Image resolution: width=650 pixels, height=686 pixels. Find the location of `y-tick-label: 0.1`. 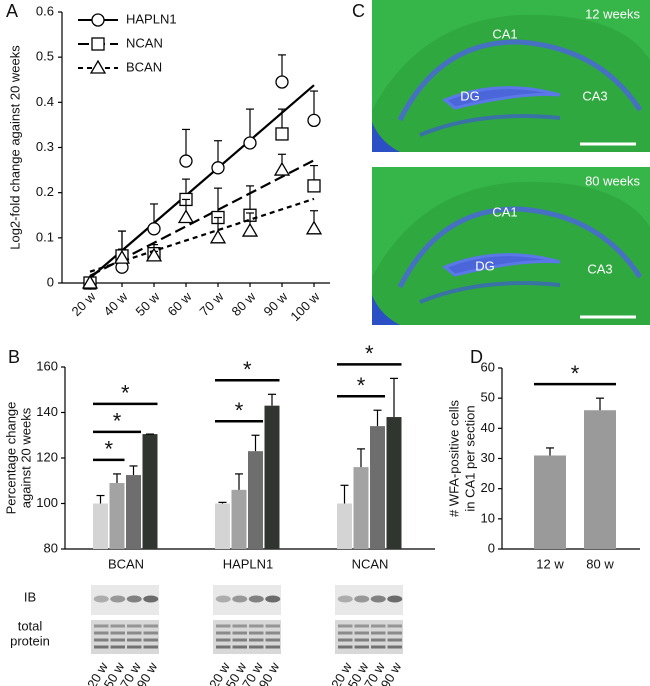

y-tick-label: 0.1 is located at coordinates (45, 236).